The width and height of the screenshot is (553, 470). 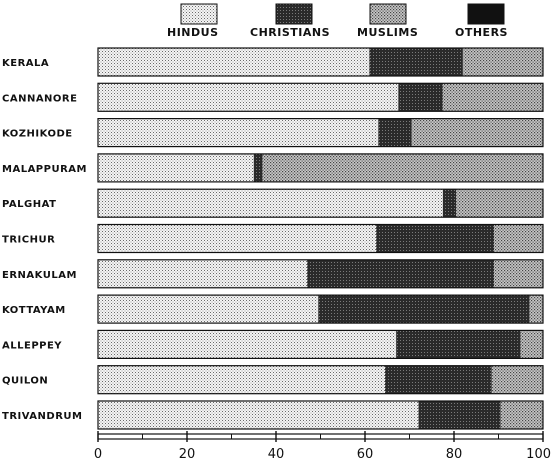 What do you see at coordinates (477, 132) in the screenshot?
I see `bar-kozhikode-muslims` at bounding box center [477, 132].